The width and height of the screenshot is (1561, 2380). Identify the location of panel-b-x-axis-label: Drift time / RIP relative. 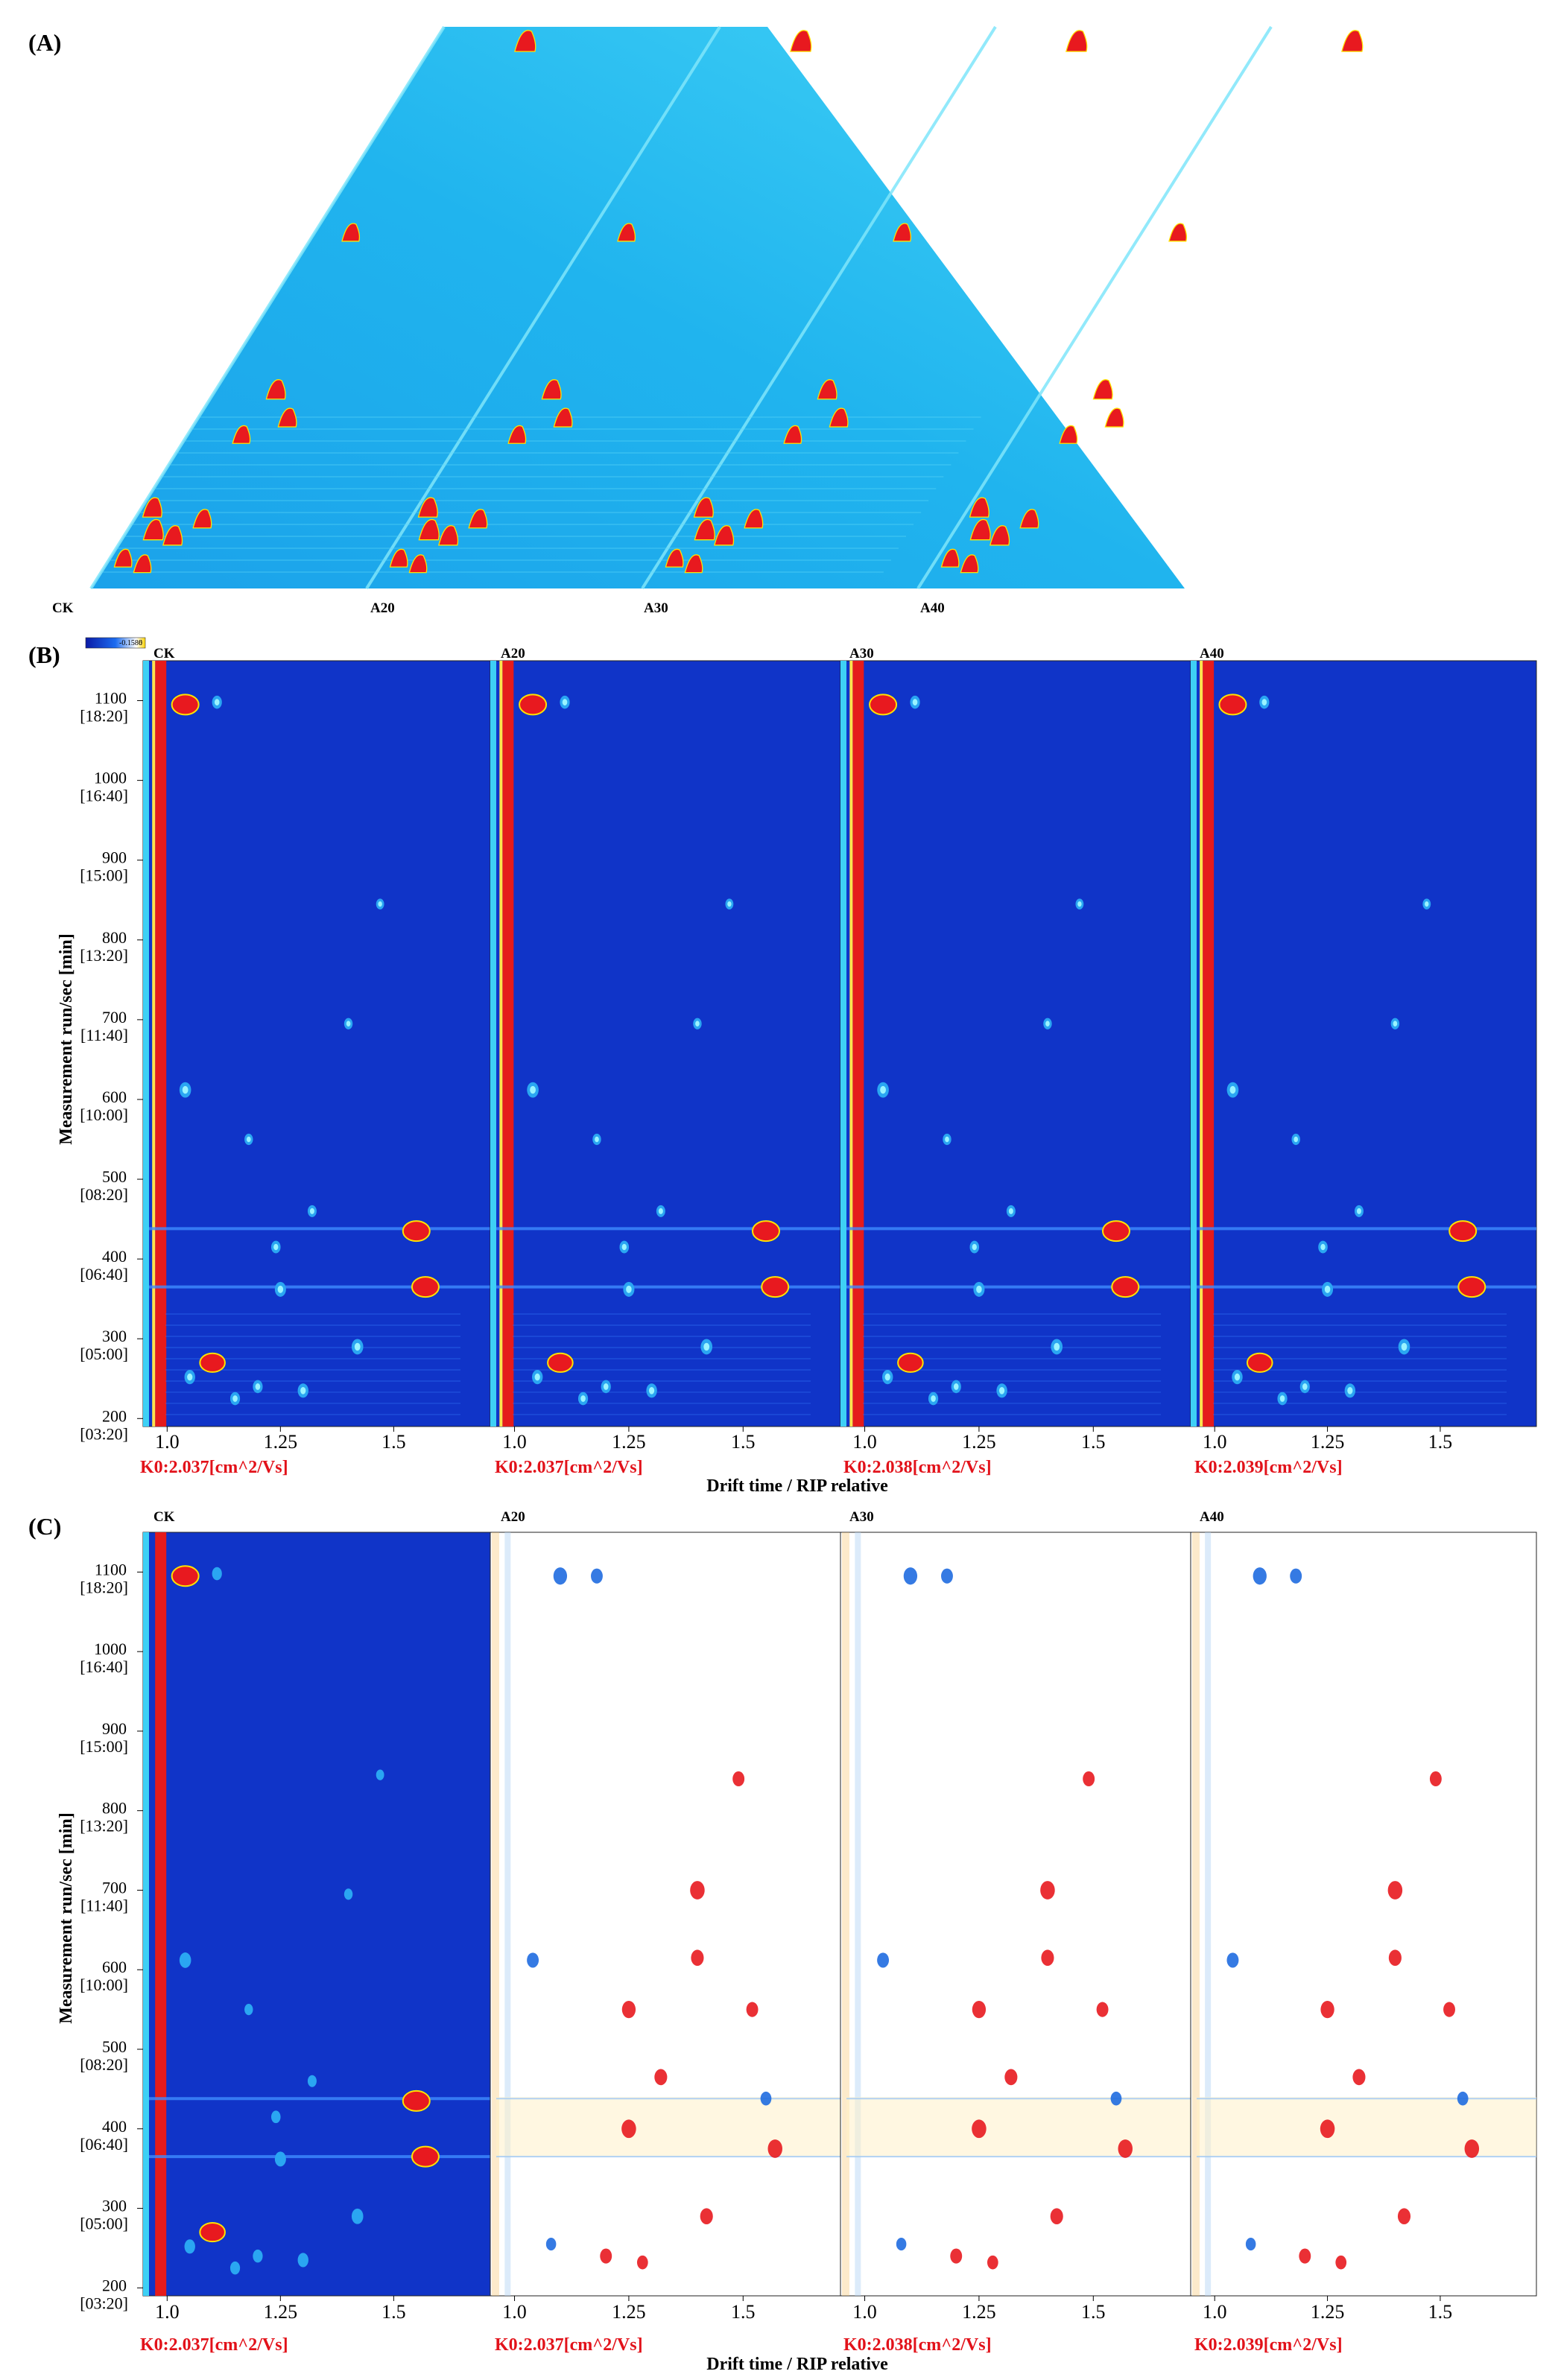
(797, 1486).